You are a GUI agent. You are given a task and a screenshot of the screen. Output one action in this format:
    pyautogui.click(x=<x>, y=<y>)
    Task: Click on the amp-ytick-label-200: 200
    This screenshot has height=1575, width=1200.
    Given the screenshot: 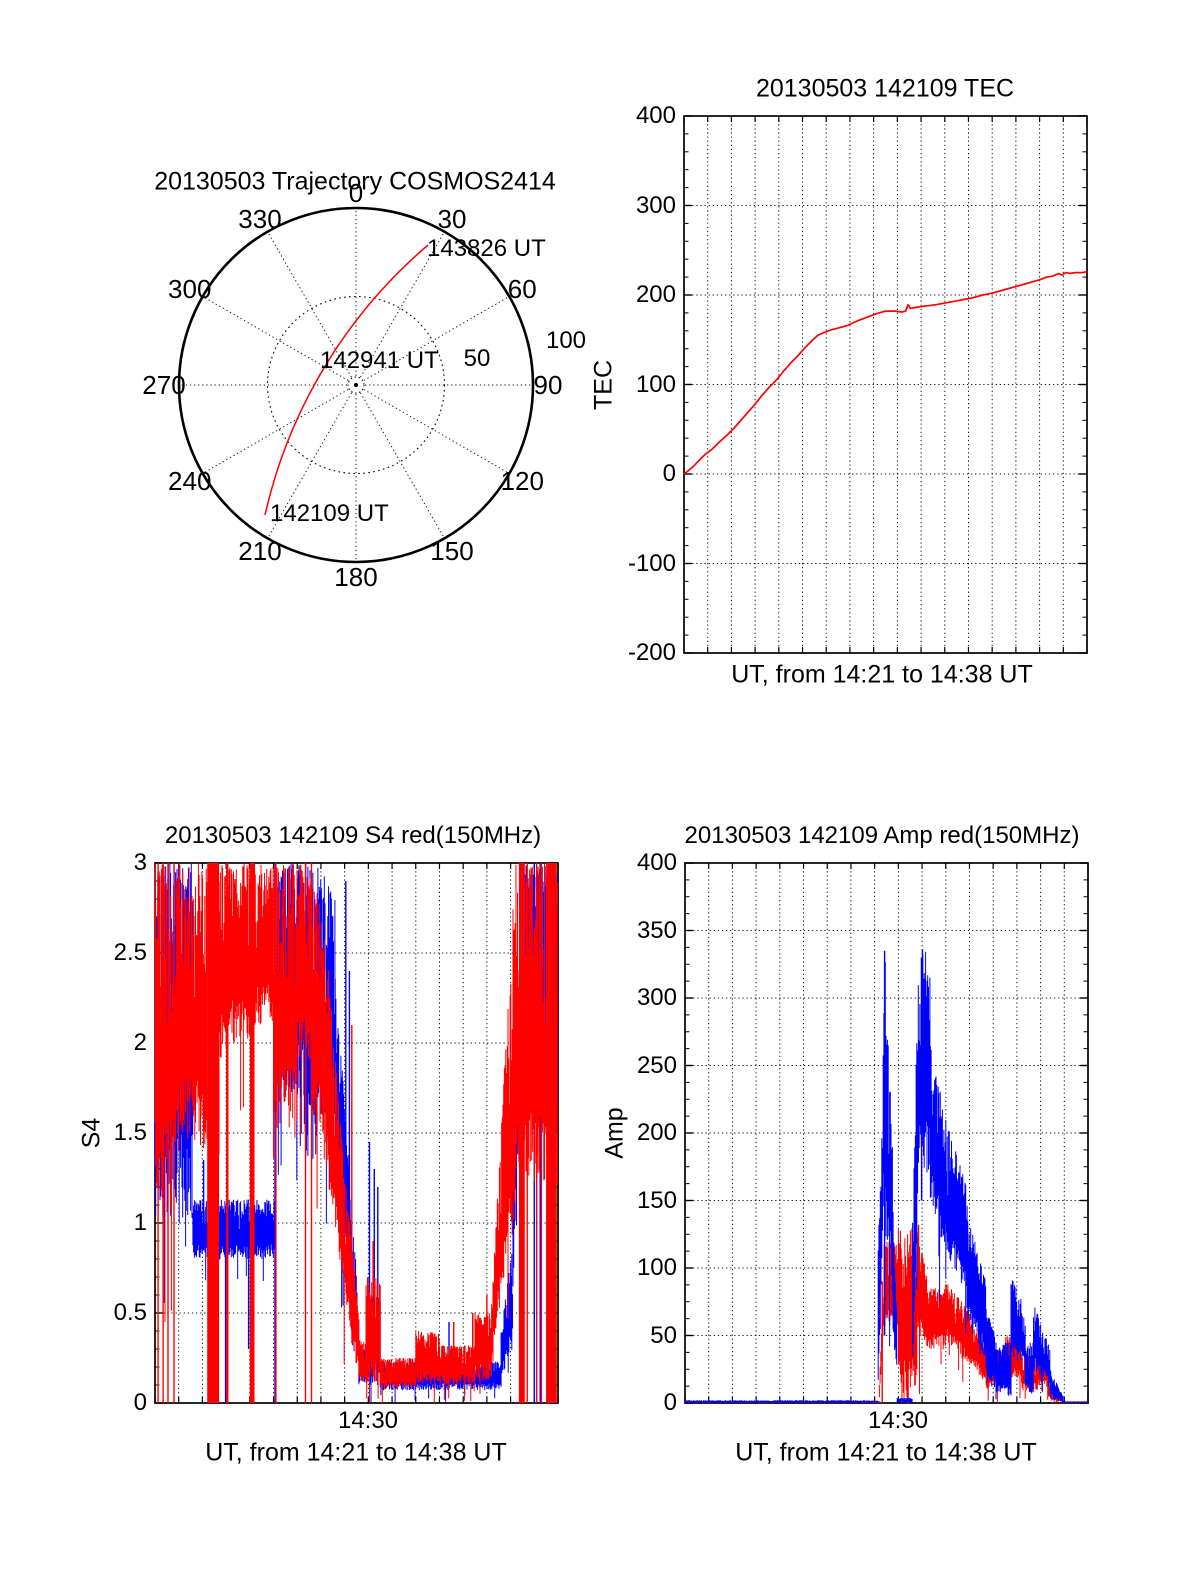 What is the action you would take?
    pyautogui.click(x=656, y=1132)
    